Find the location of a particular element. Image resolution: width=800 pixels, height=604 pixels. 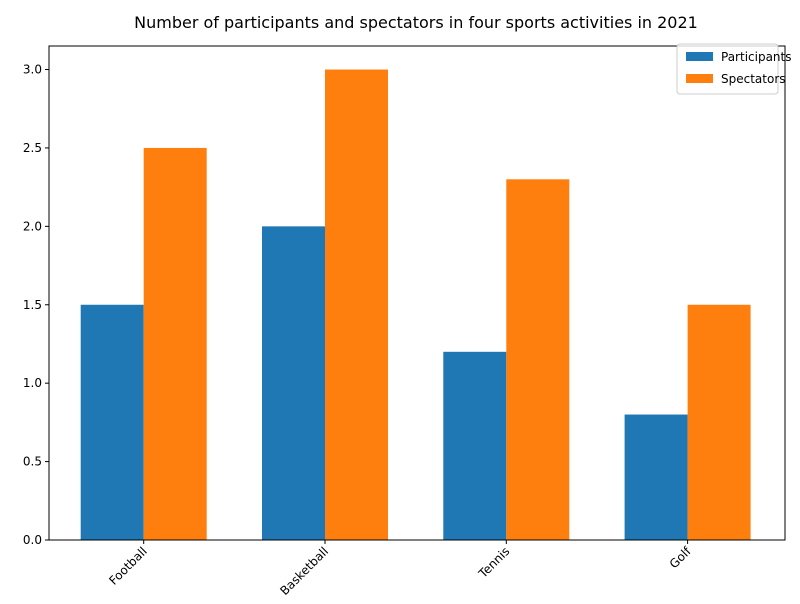

legend-swatch-spectators is located at coordinates (699, 78).